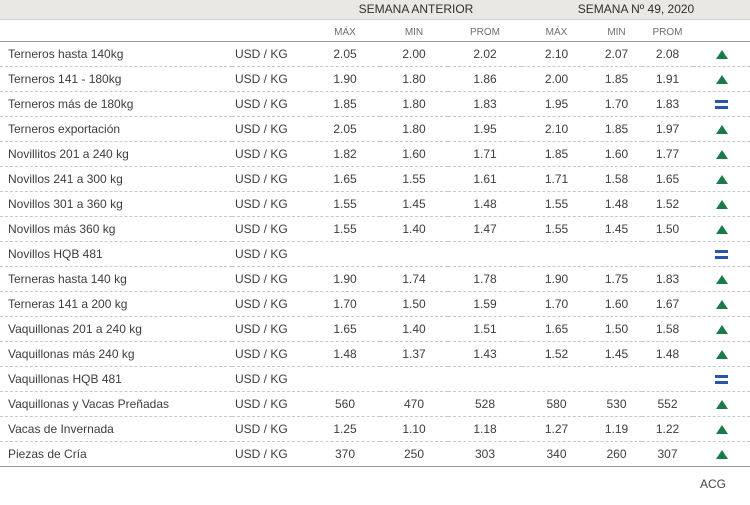 This screenshot has width=750, height=505. Describe the element at coordinates (667, 78) in the screenshot. I see `value-cell: 1.91` at that location.